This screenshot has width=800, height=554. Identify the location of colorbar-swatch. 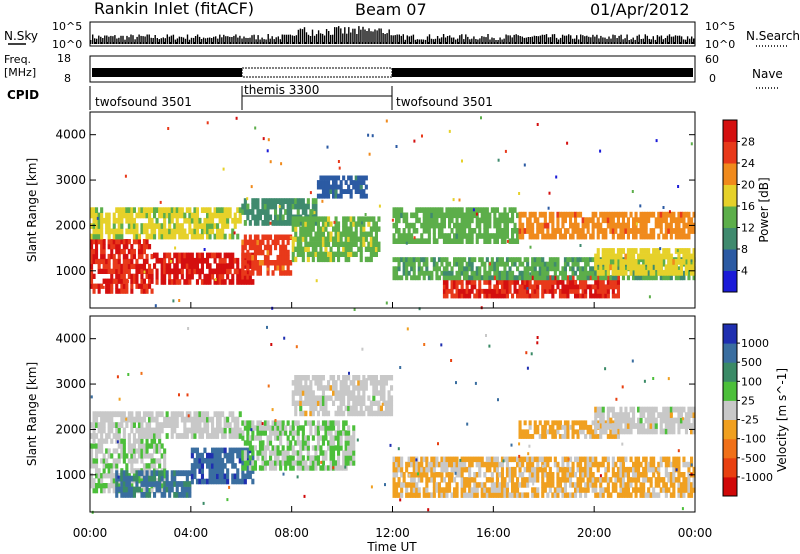
(730, 260).